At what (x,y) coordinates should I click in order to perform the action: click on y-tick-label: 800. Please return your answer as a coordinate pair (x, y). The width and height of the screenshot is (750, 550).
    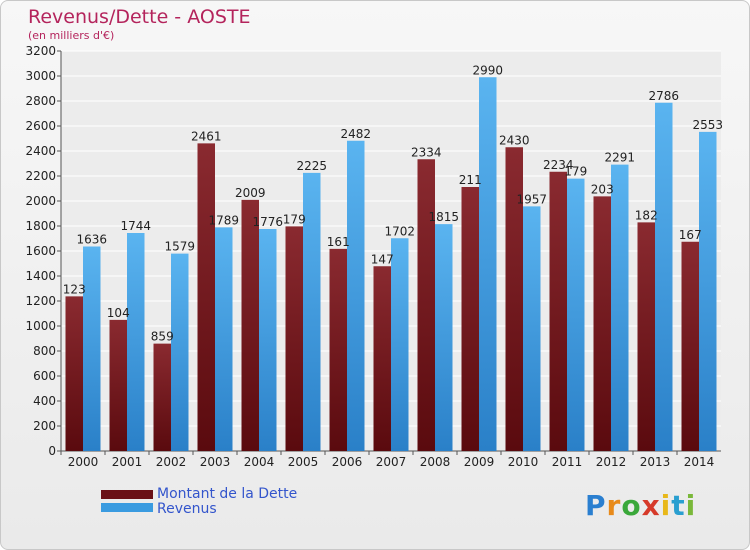
    Looking at the image, I should click on (44, 351).